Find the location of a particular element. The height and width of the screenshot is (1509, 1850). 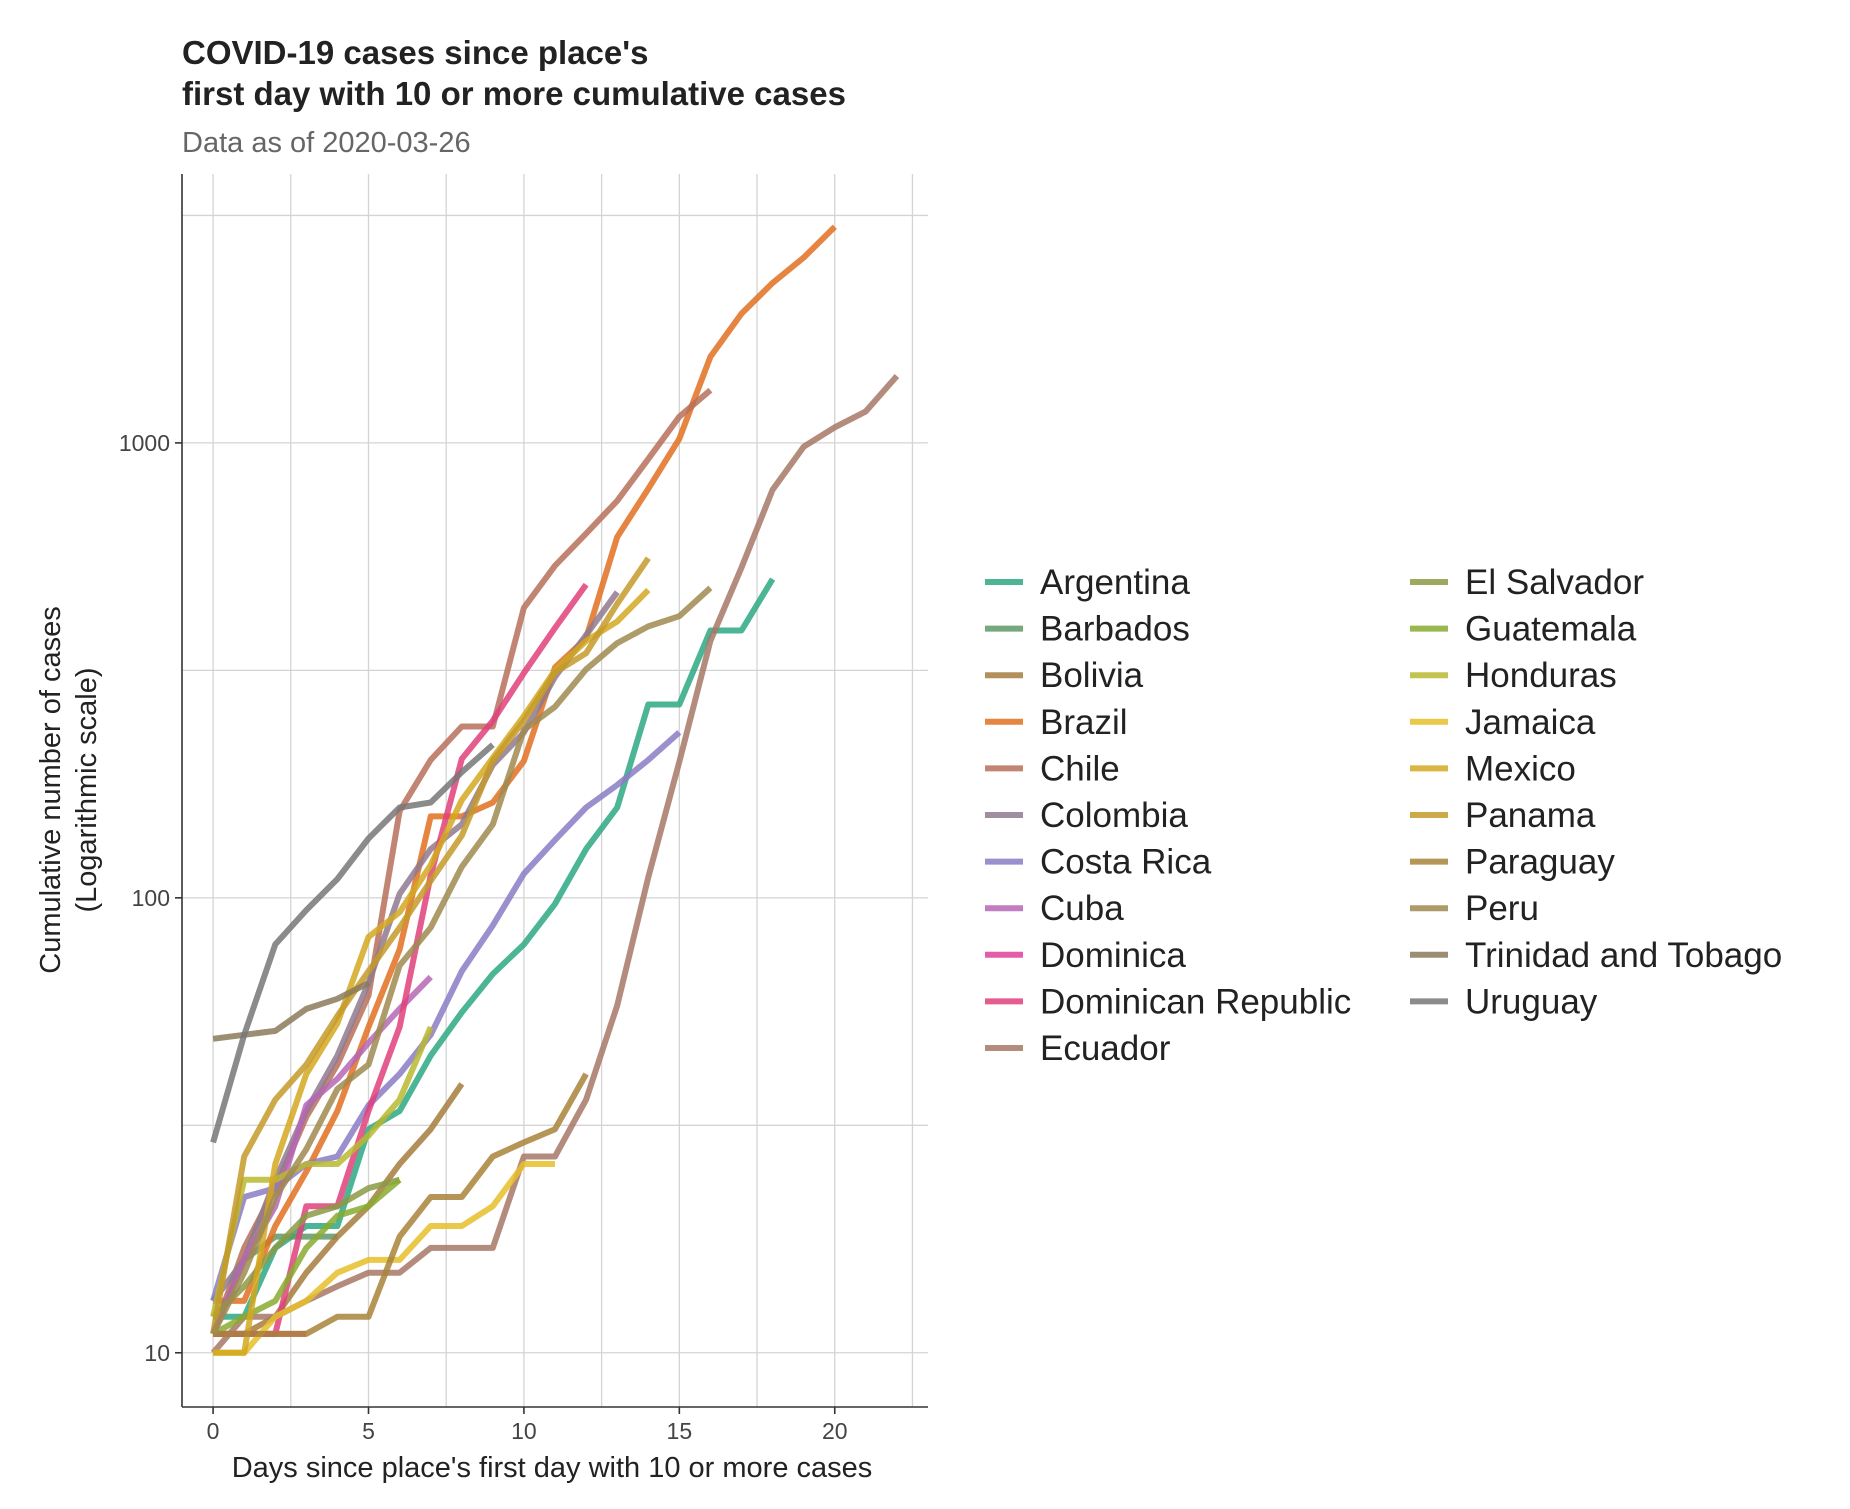

series-line-trinidad-and-tobago is located at coordinates (291, 1011).